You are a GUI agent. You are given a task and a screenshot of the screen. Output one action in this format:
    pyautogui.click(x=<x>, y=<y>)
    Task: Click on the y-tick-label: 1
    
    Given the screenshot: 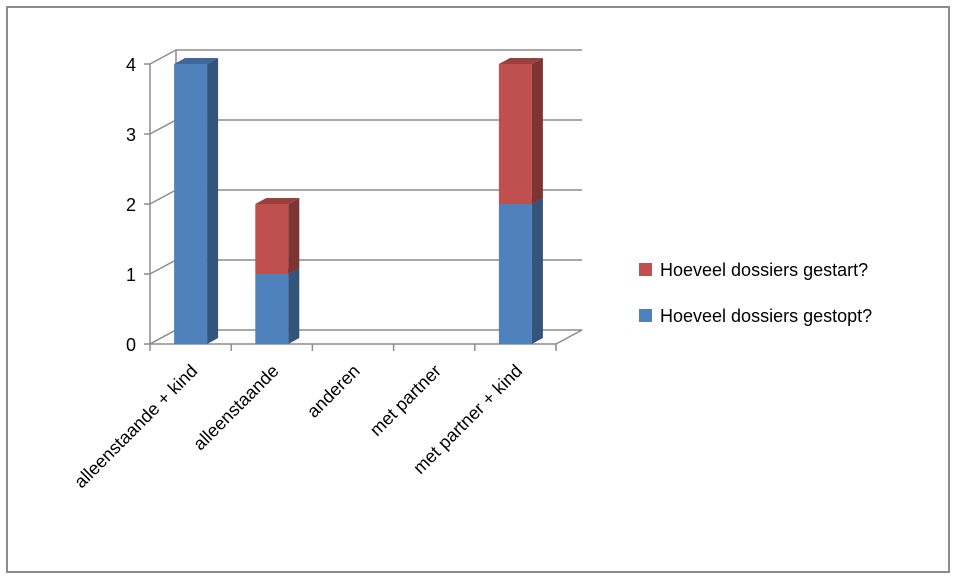 What is the action you would take?
    pyautogui.click(x=131, y=275)
    